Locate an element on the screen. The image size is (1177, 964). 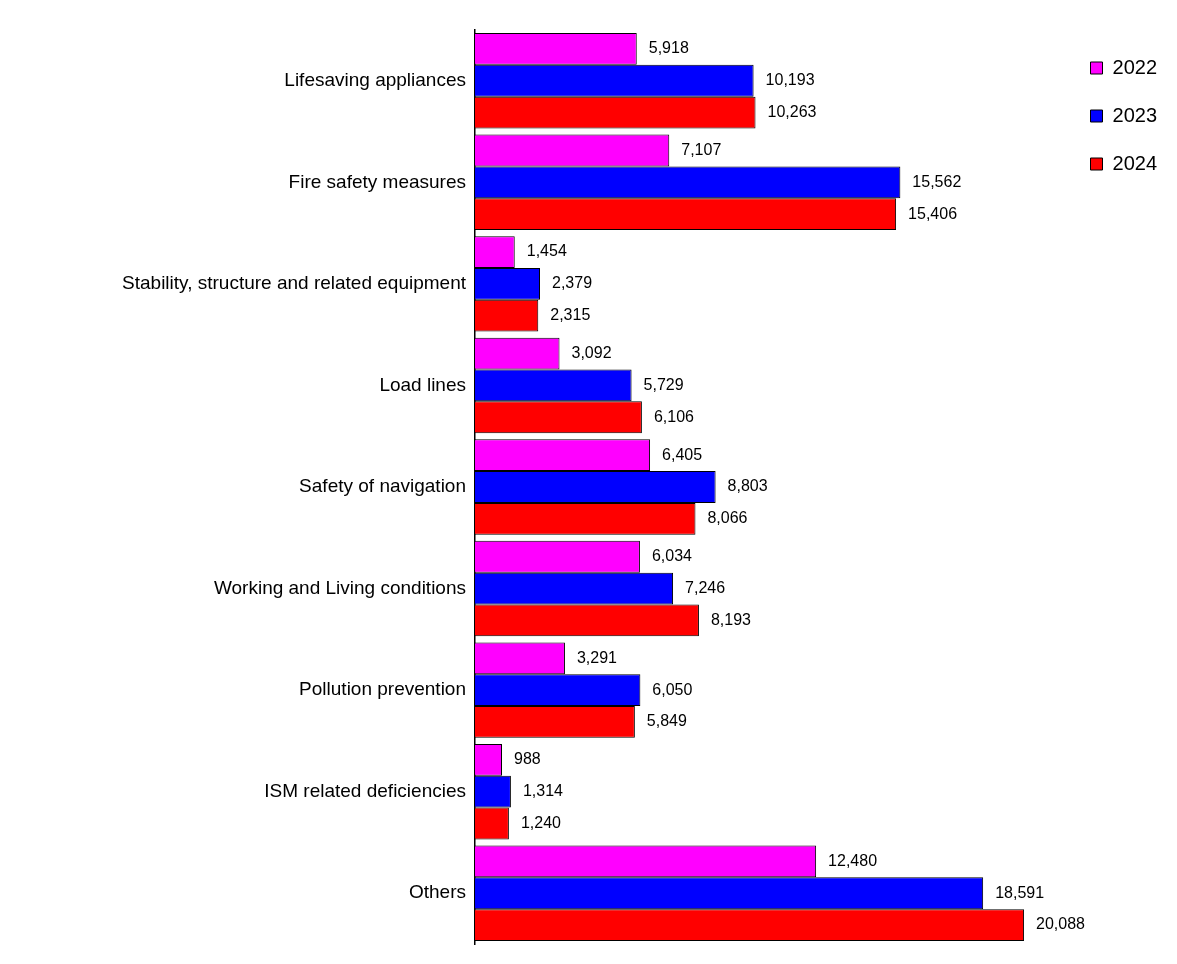
data-label: 10,263 is located at coordinates (792, 111).